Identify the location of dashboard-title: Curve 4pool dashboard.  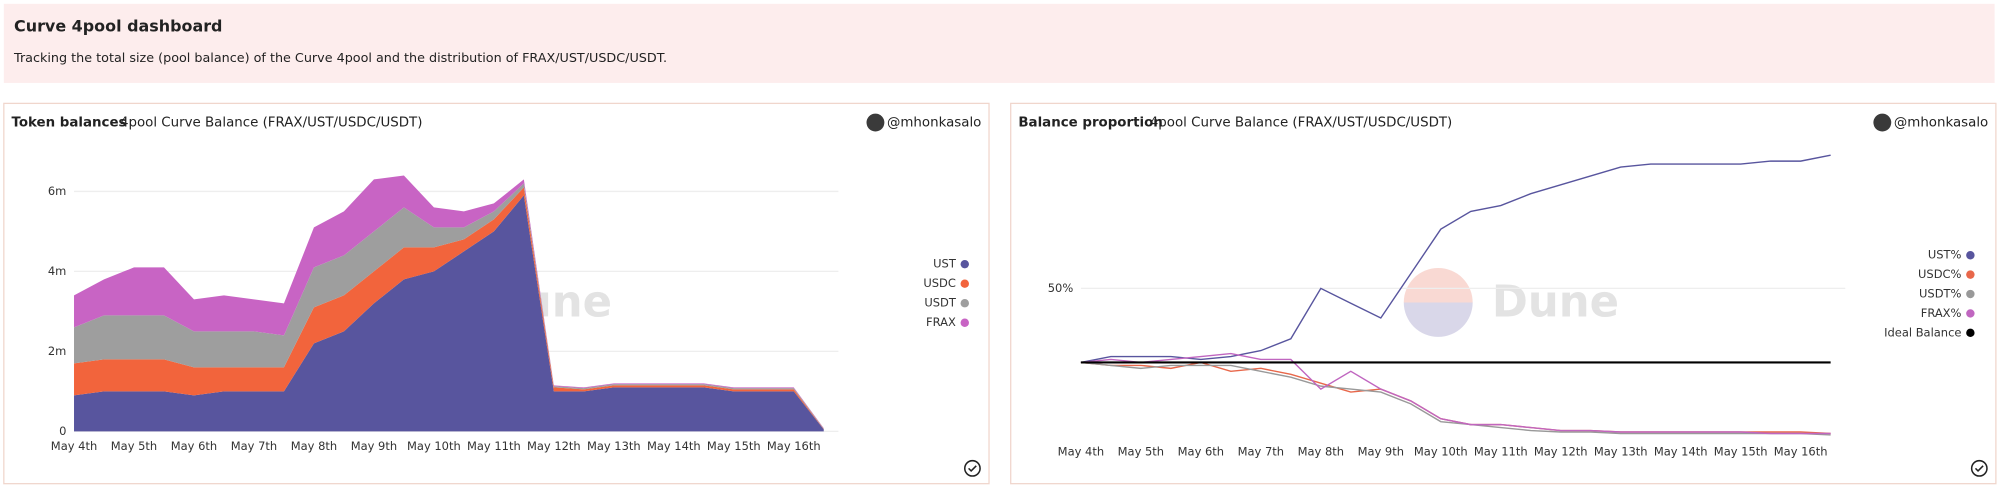
(118, 25).